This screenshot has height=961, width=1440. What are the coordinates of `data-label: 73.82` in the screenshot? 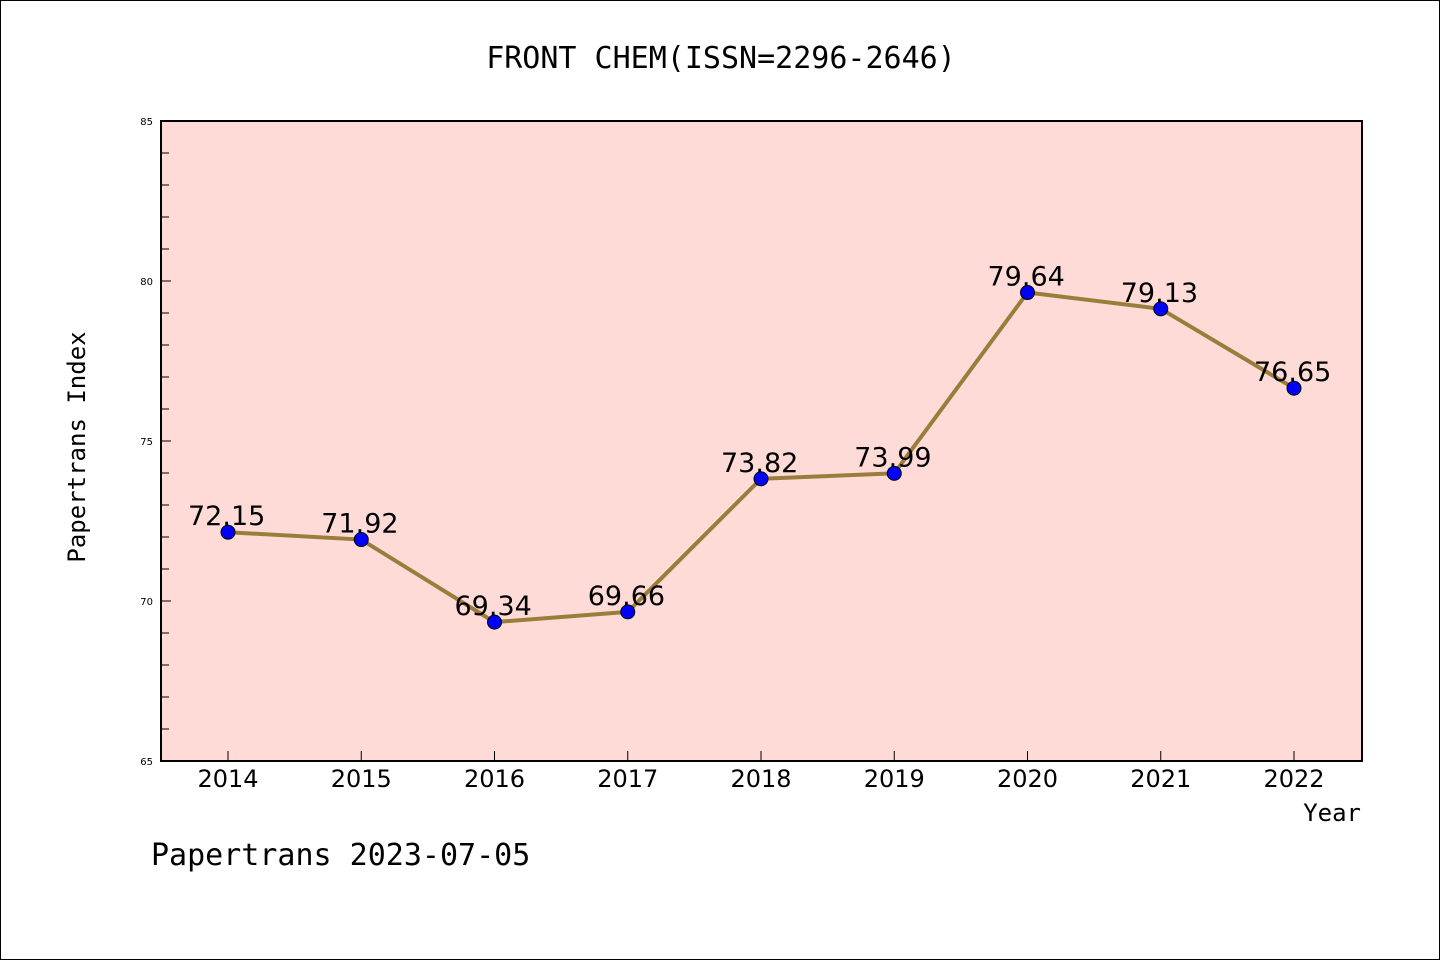 It's located at (759, 463).